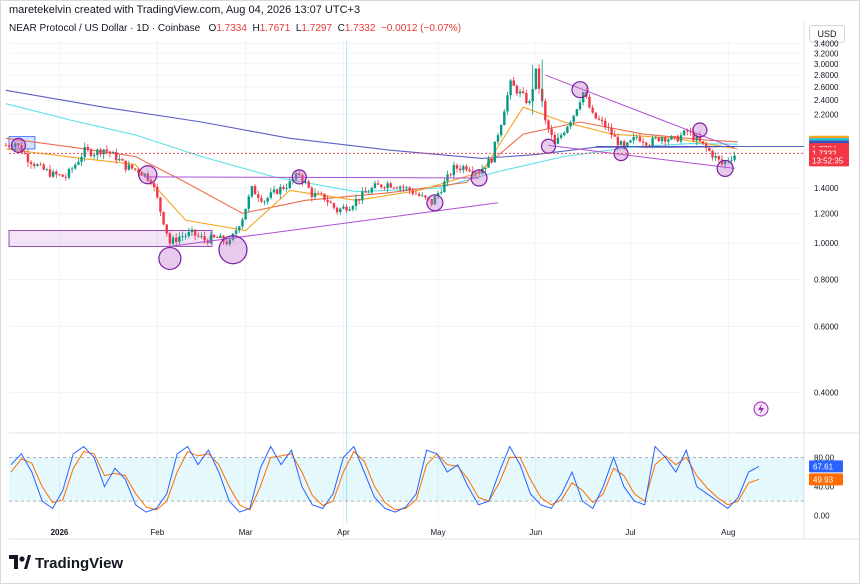 This screenshot has height=584, width=860. I want to click on currency-selector: USD, so click(827, 34).